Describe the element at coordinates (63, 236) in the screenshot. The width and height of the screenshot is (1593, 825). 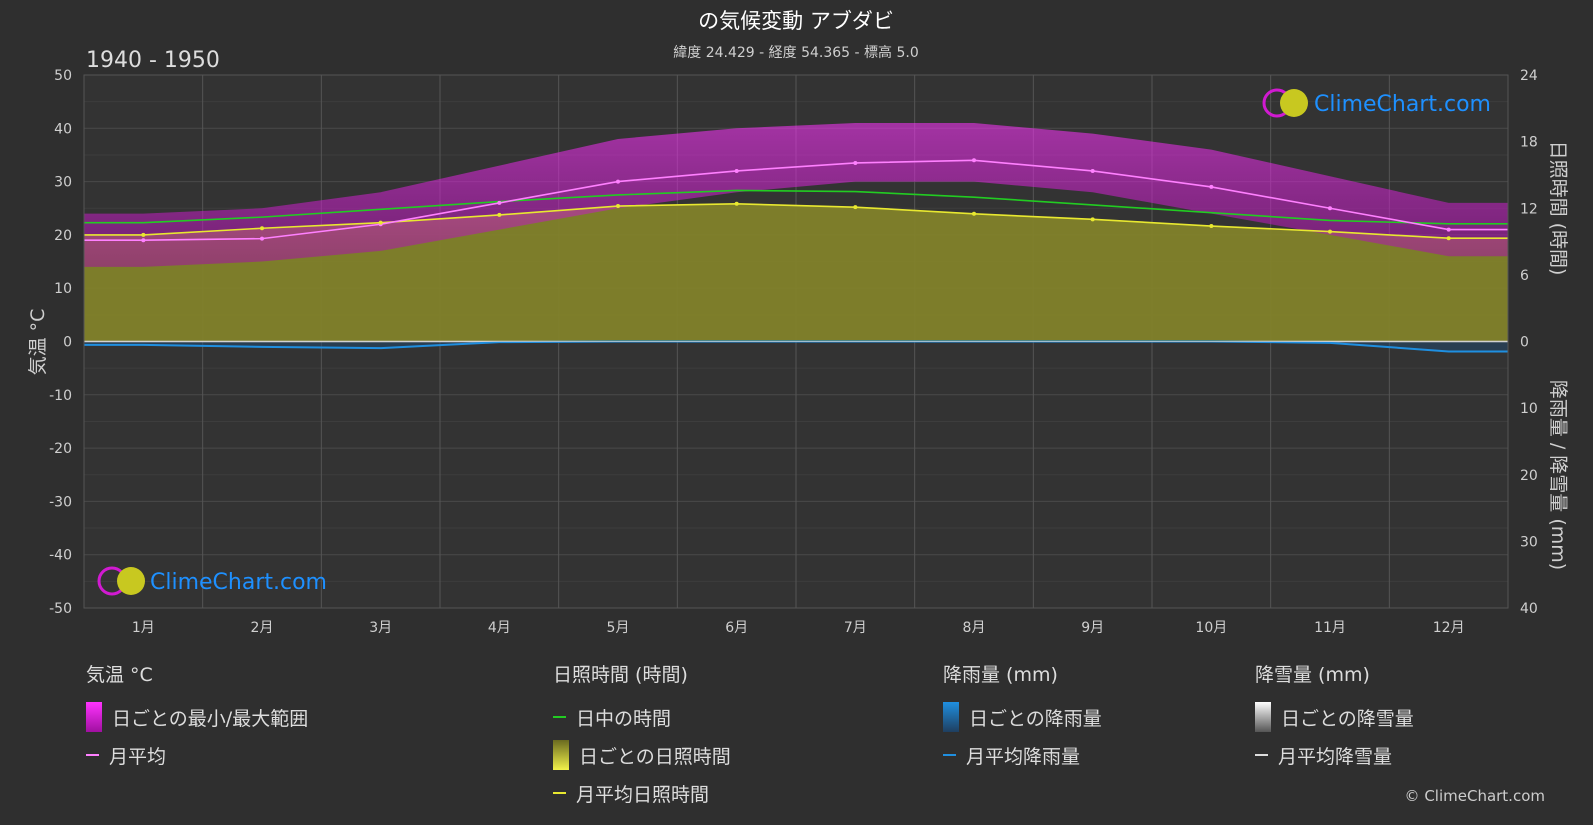
I see `y-left-tick: 20` at that location.